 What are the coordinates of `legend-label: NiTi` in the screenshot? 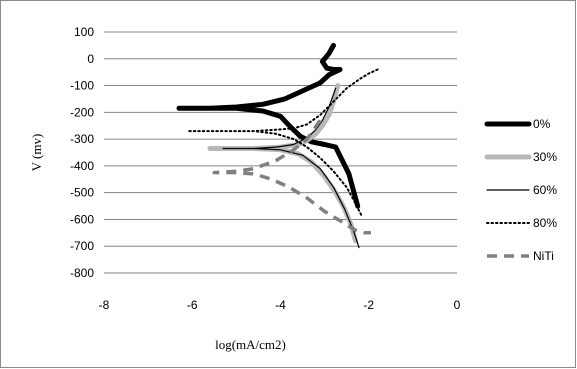 It's located at (543, 256).